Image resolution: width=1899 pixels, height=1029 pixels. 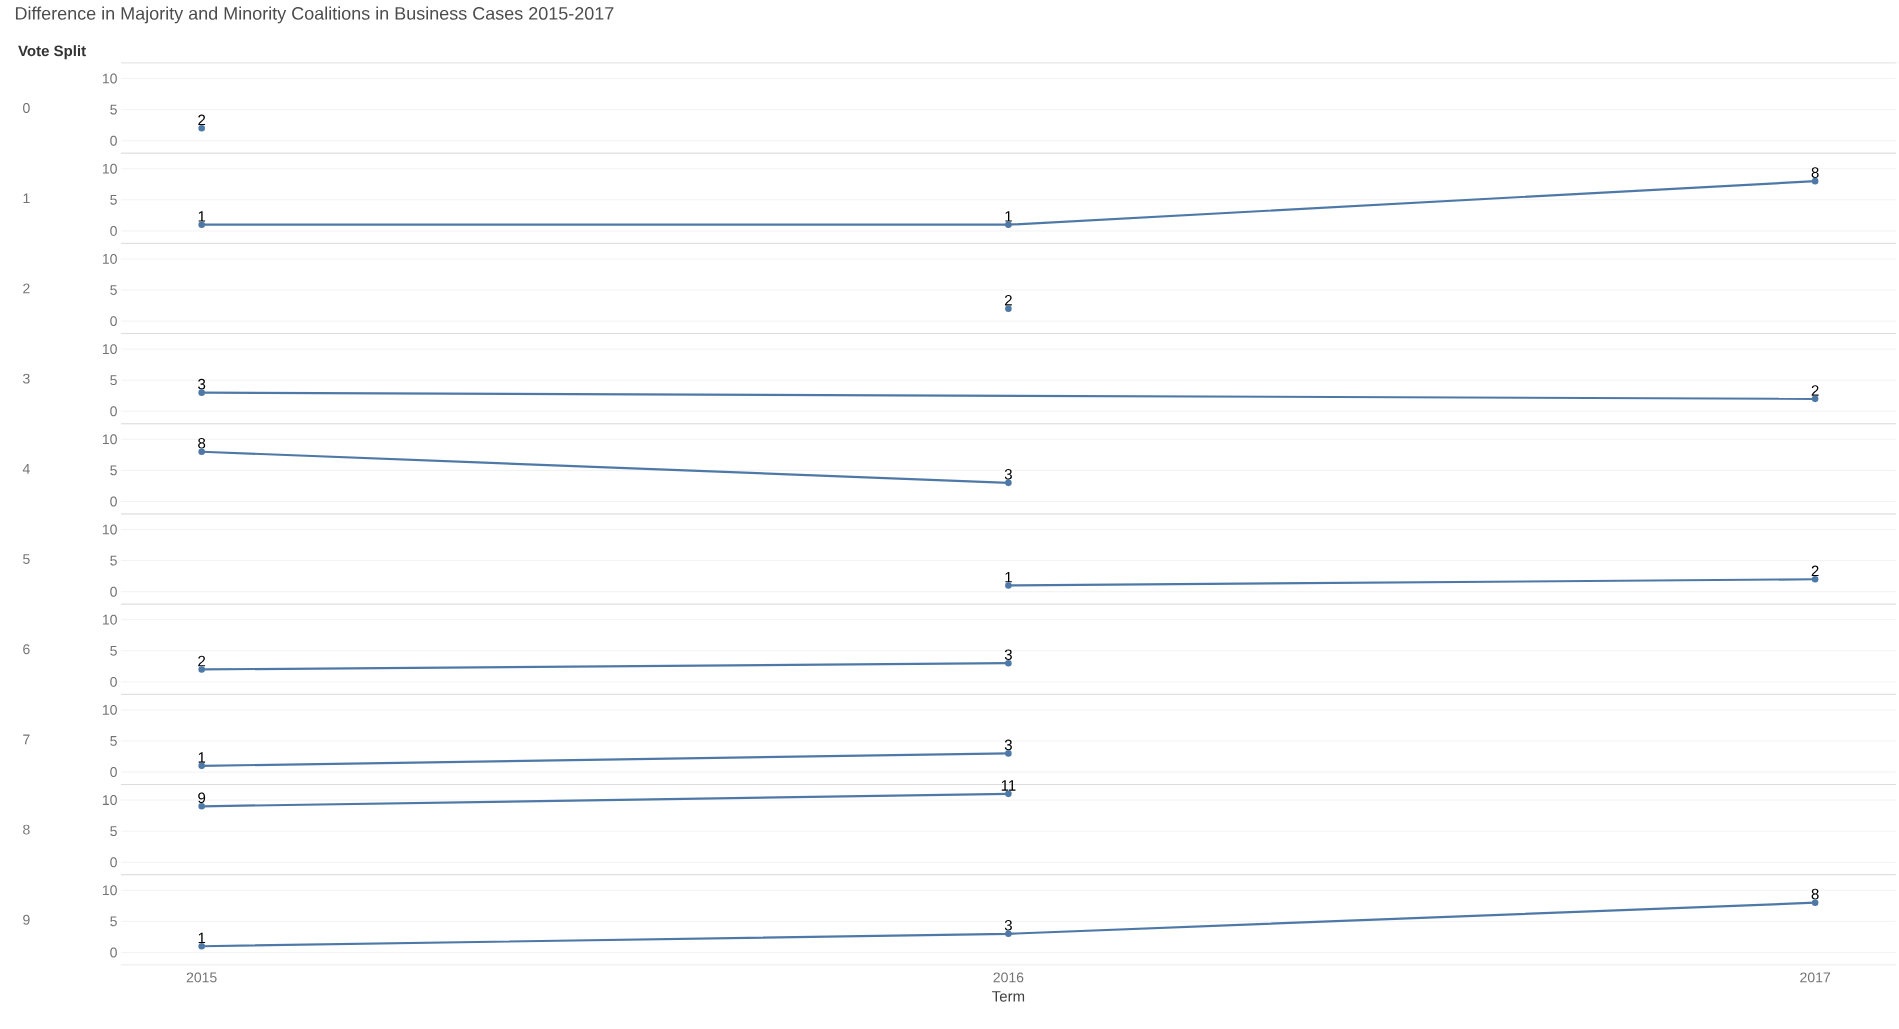 I want to click on y-axis-title: 9, so click(x=26, y=919).